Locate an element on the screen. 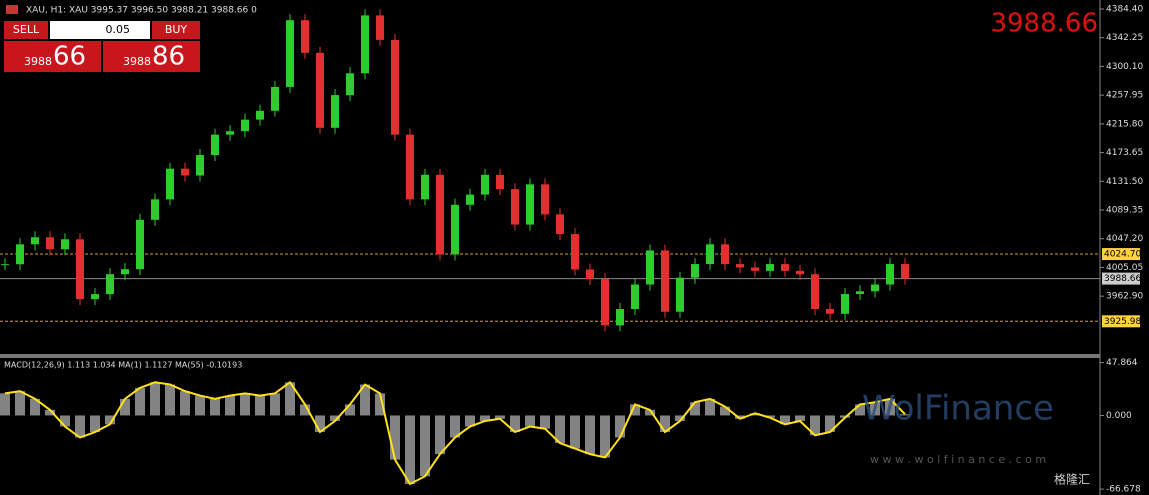 This screenshot has height=495, width=1149. buy-button is located at coordinates (176, 30).